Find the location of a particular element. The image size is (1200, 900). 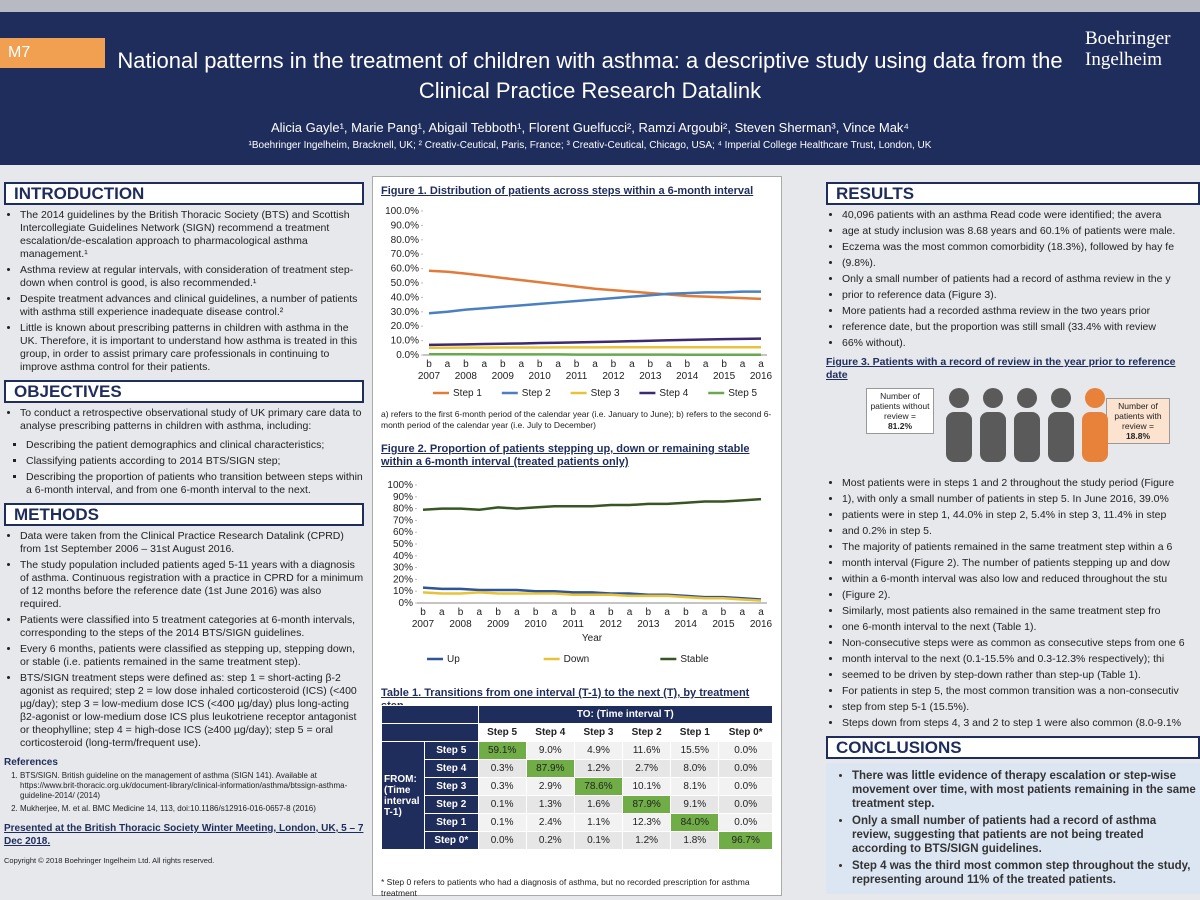

table-cell: 78.6% is located at coordinates (598, 786).